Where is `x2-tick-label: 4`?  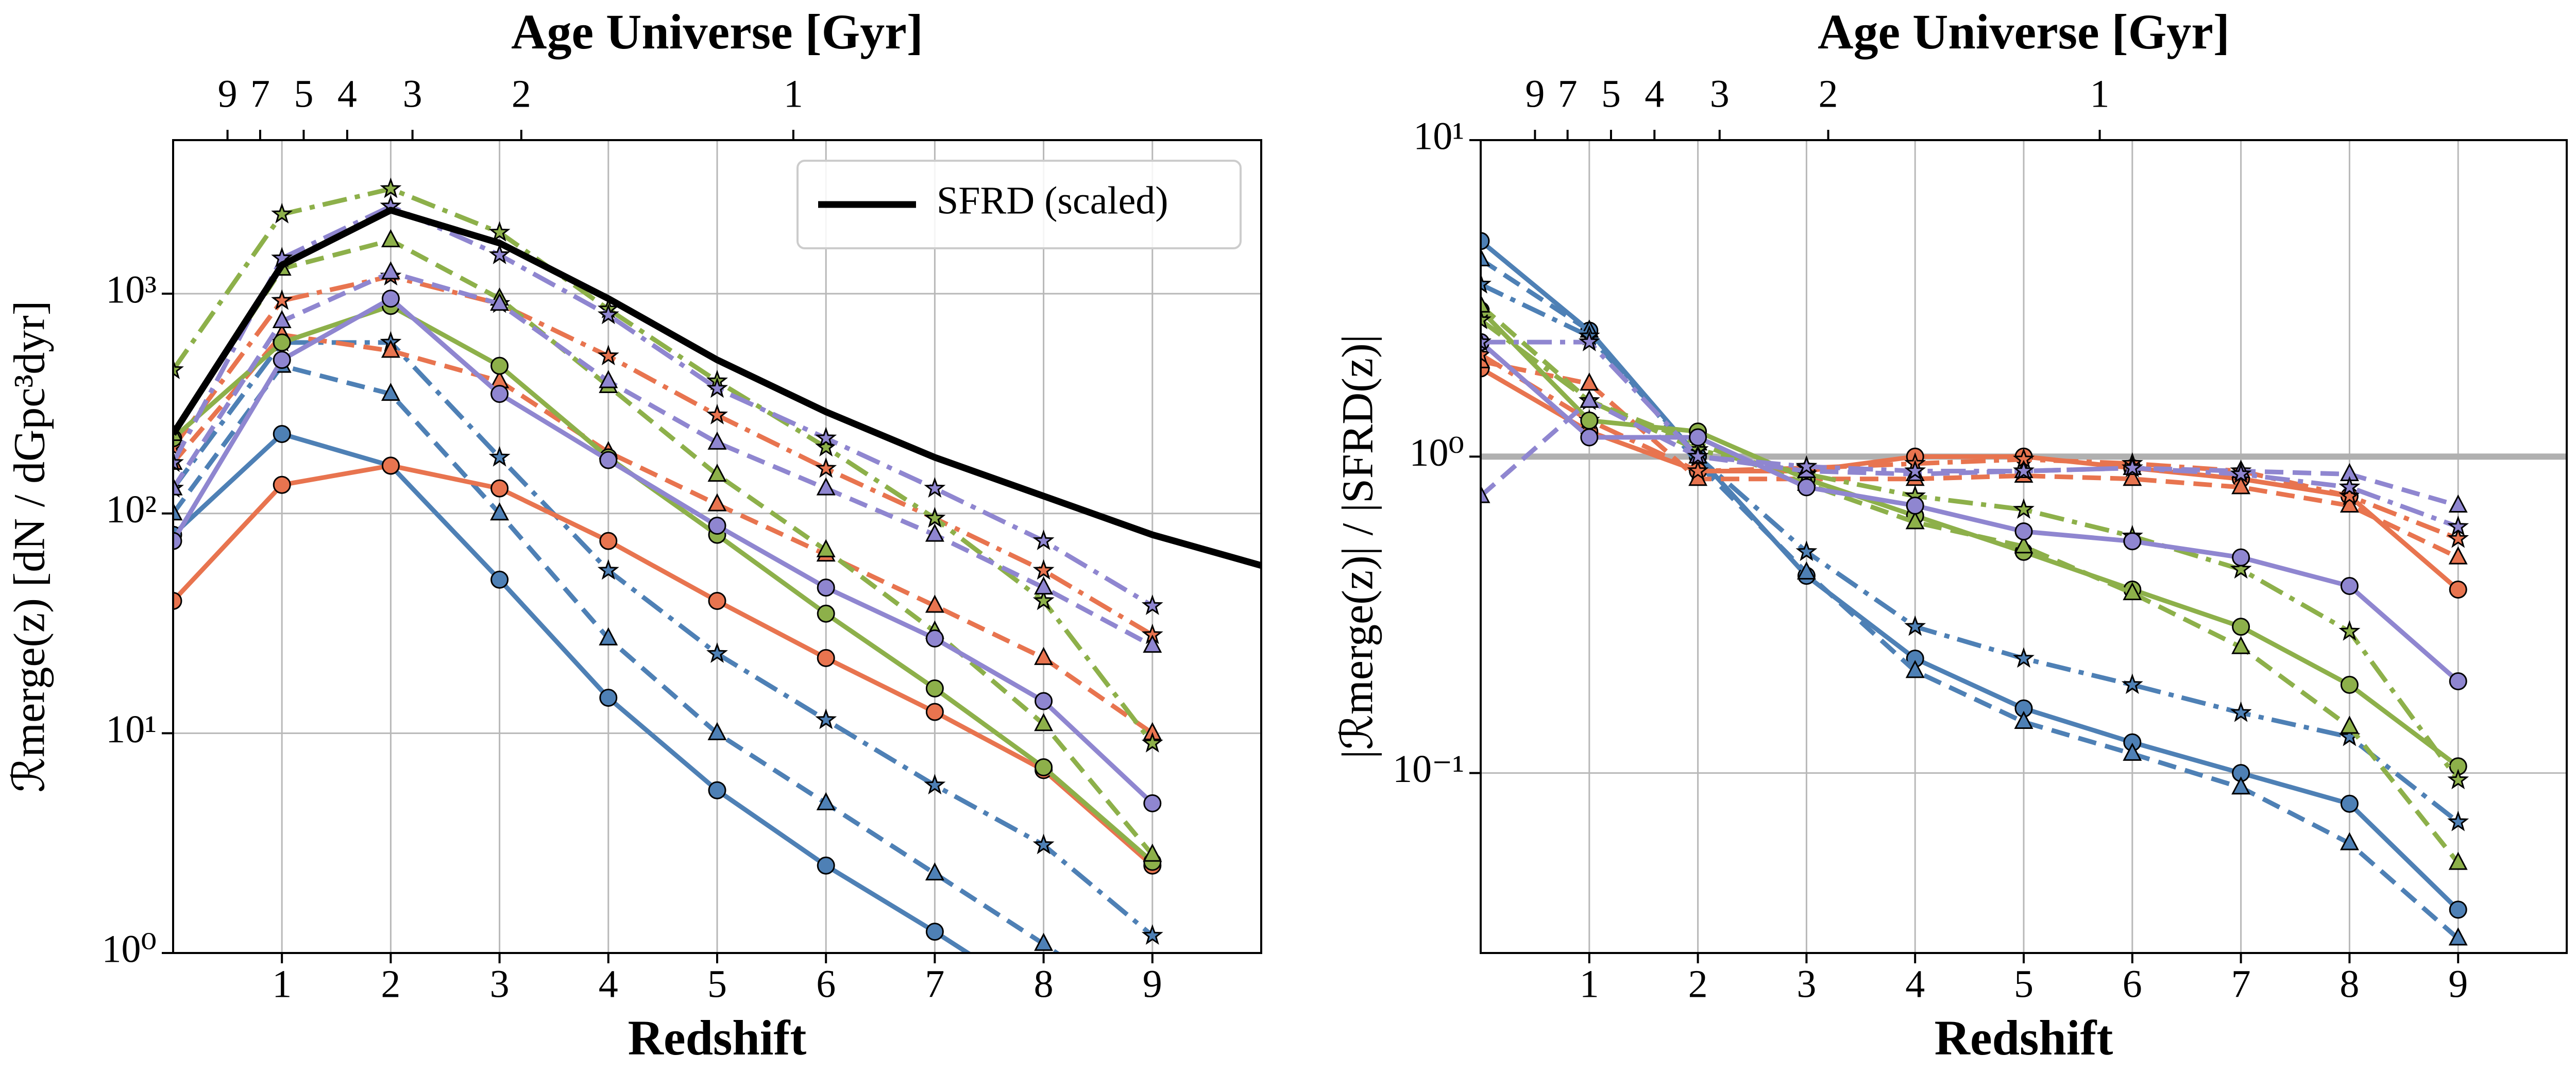
x2-tick-label: 4 is located at coordinates (1654, 93).